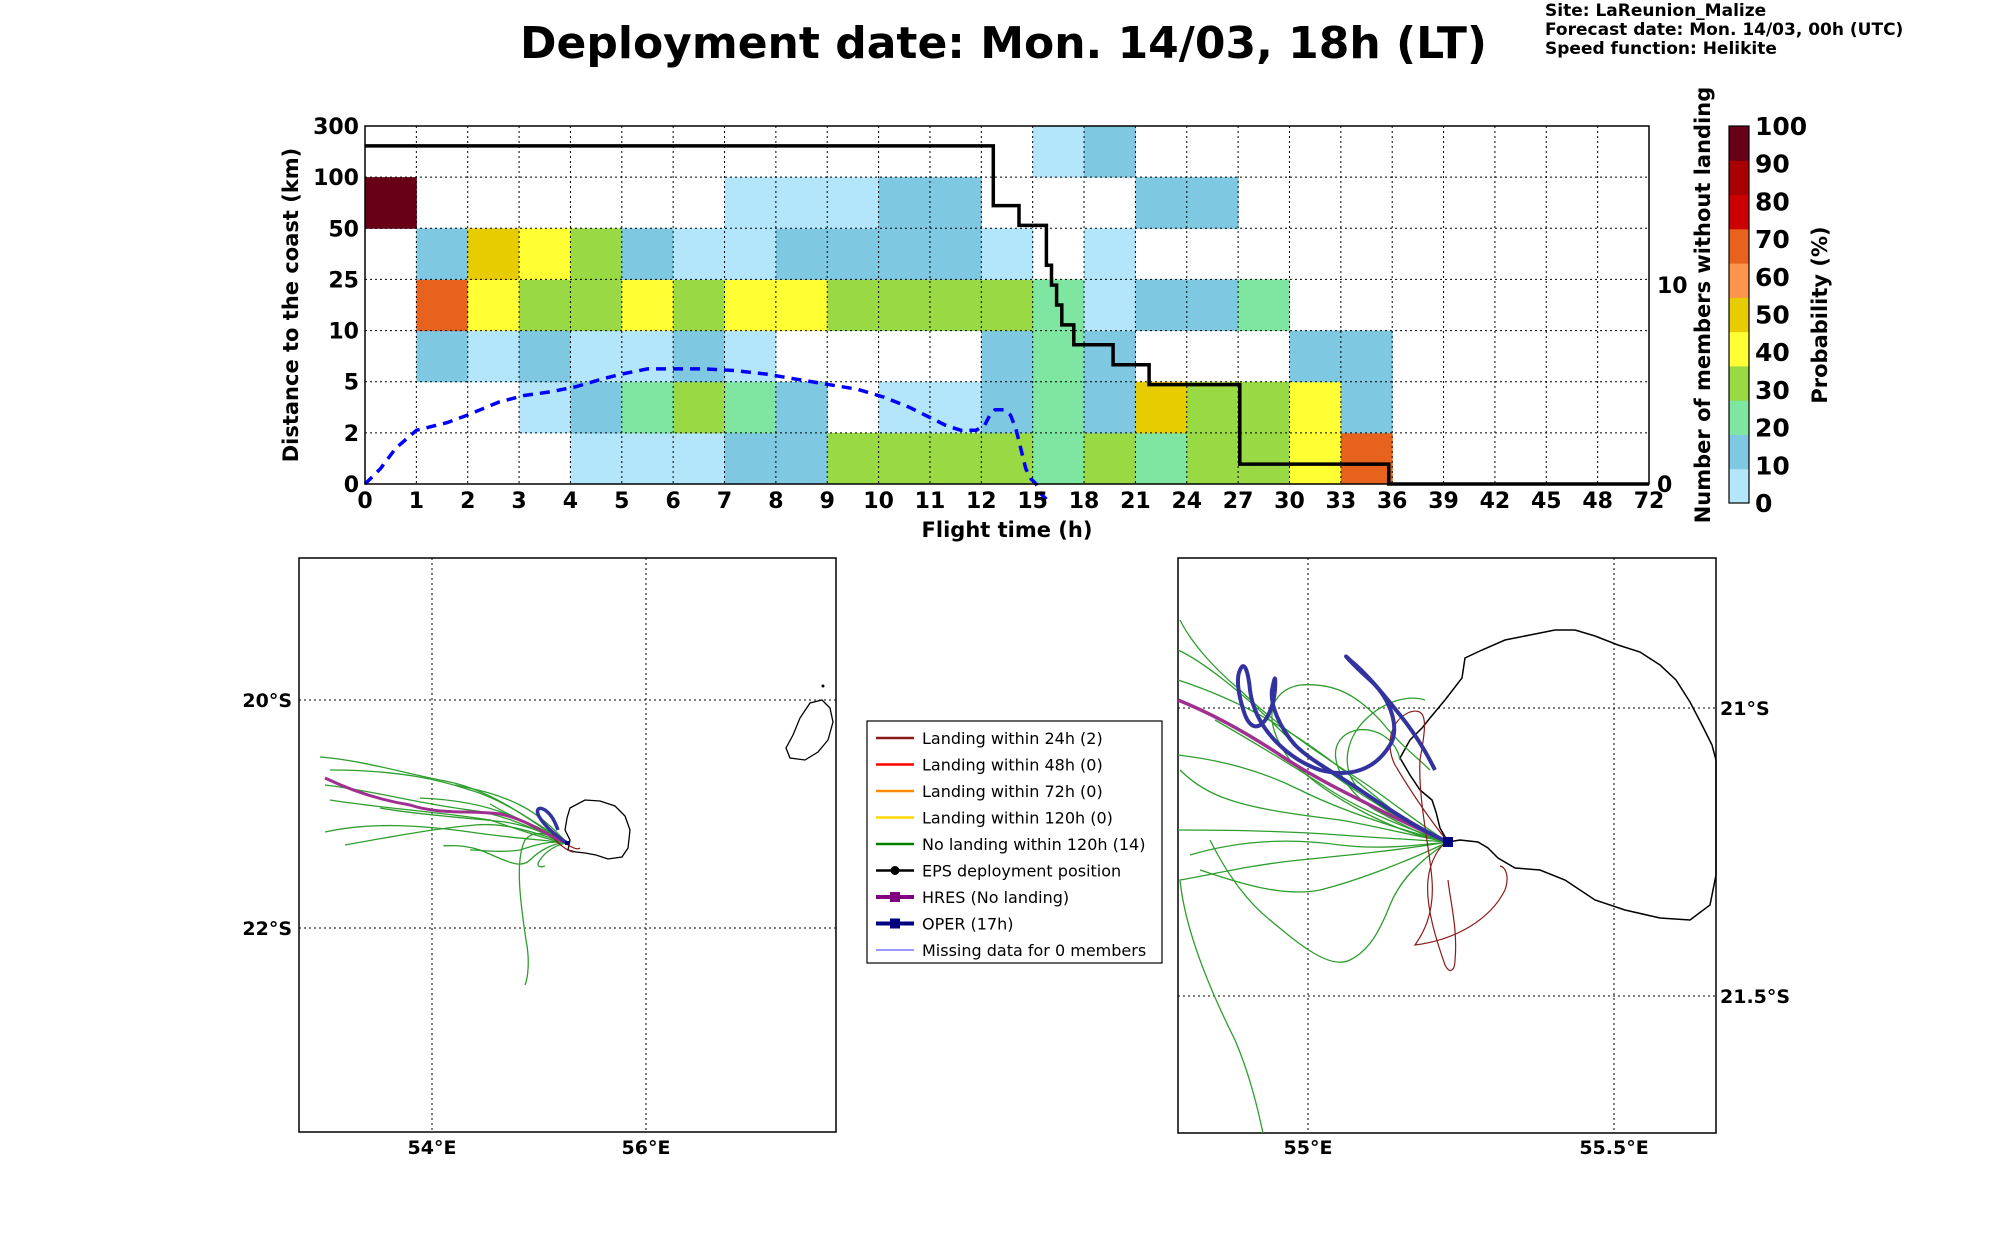 The image size is (2000, 1250). What do you see at coordinates (1772, 352) in the screenshot?
I see `colorbar-tick-label: 40` at bounding box center [1772, 352].